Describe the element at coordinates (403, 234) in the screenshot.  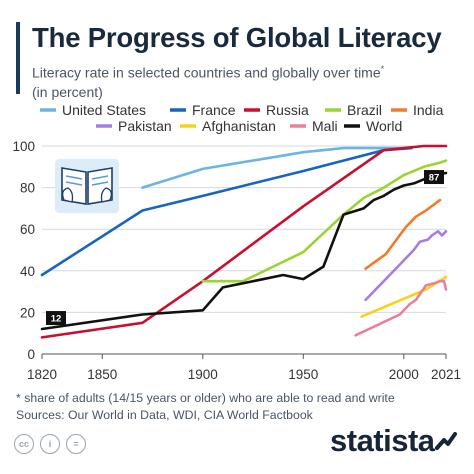
I see `series-line-india` at that location.